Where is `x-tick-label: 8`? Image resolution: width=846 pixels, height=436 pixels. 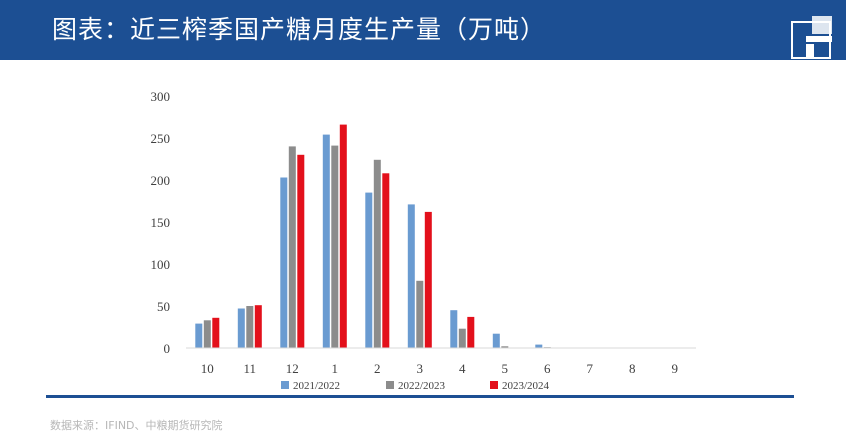 x-tick-label: 8 is located at coordinates (632, 368).